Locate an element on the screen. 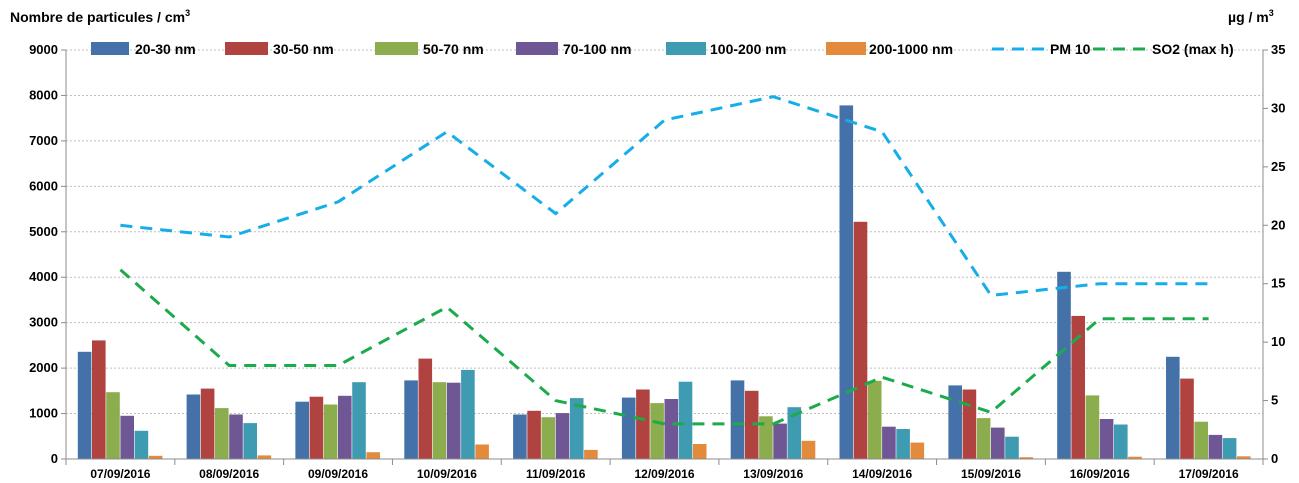  left-tick-label: 9000 is located at coordinates (43, 49).